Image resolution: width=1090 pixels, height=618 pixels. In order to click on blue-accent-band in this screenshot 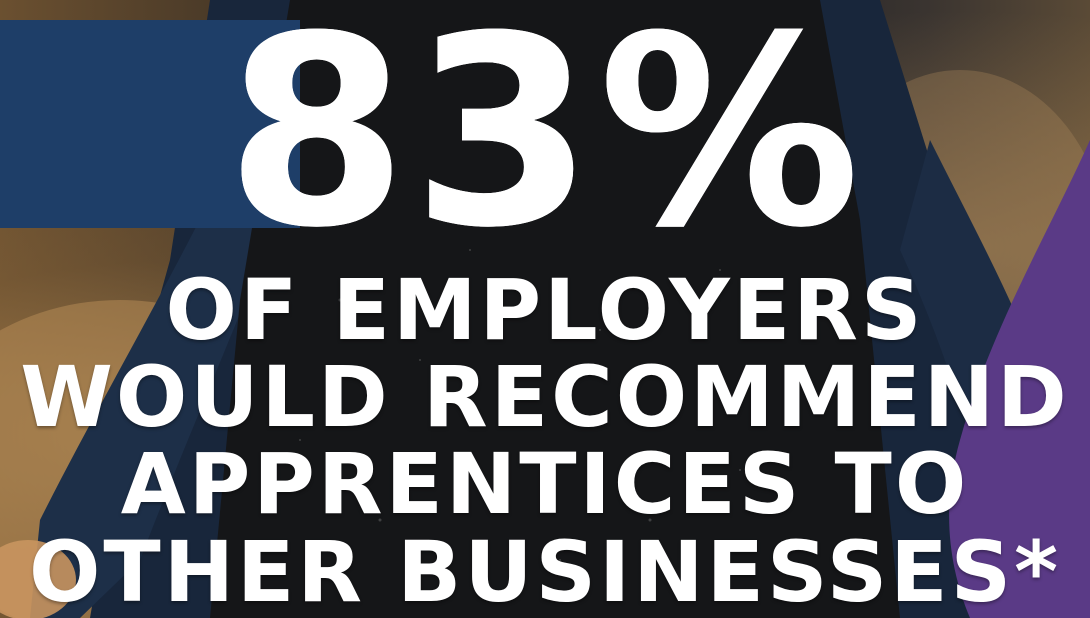, I will do `click(150, 124)`.